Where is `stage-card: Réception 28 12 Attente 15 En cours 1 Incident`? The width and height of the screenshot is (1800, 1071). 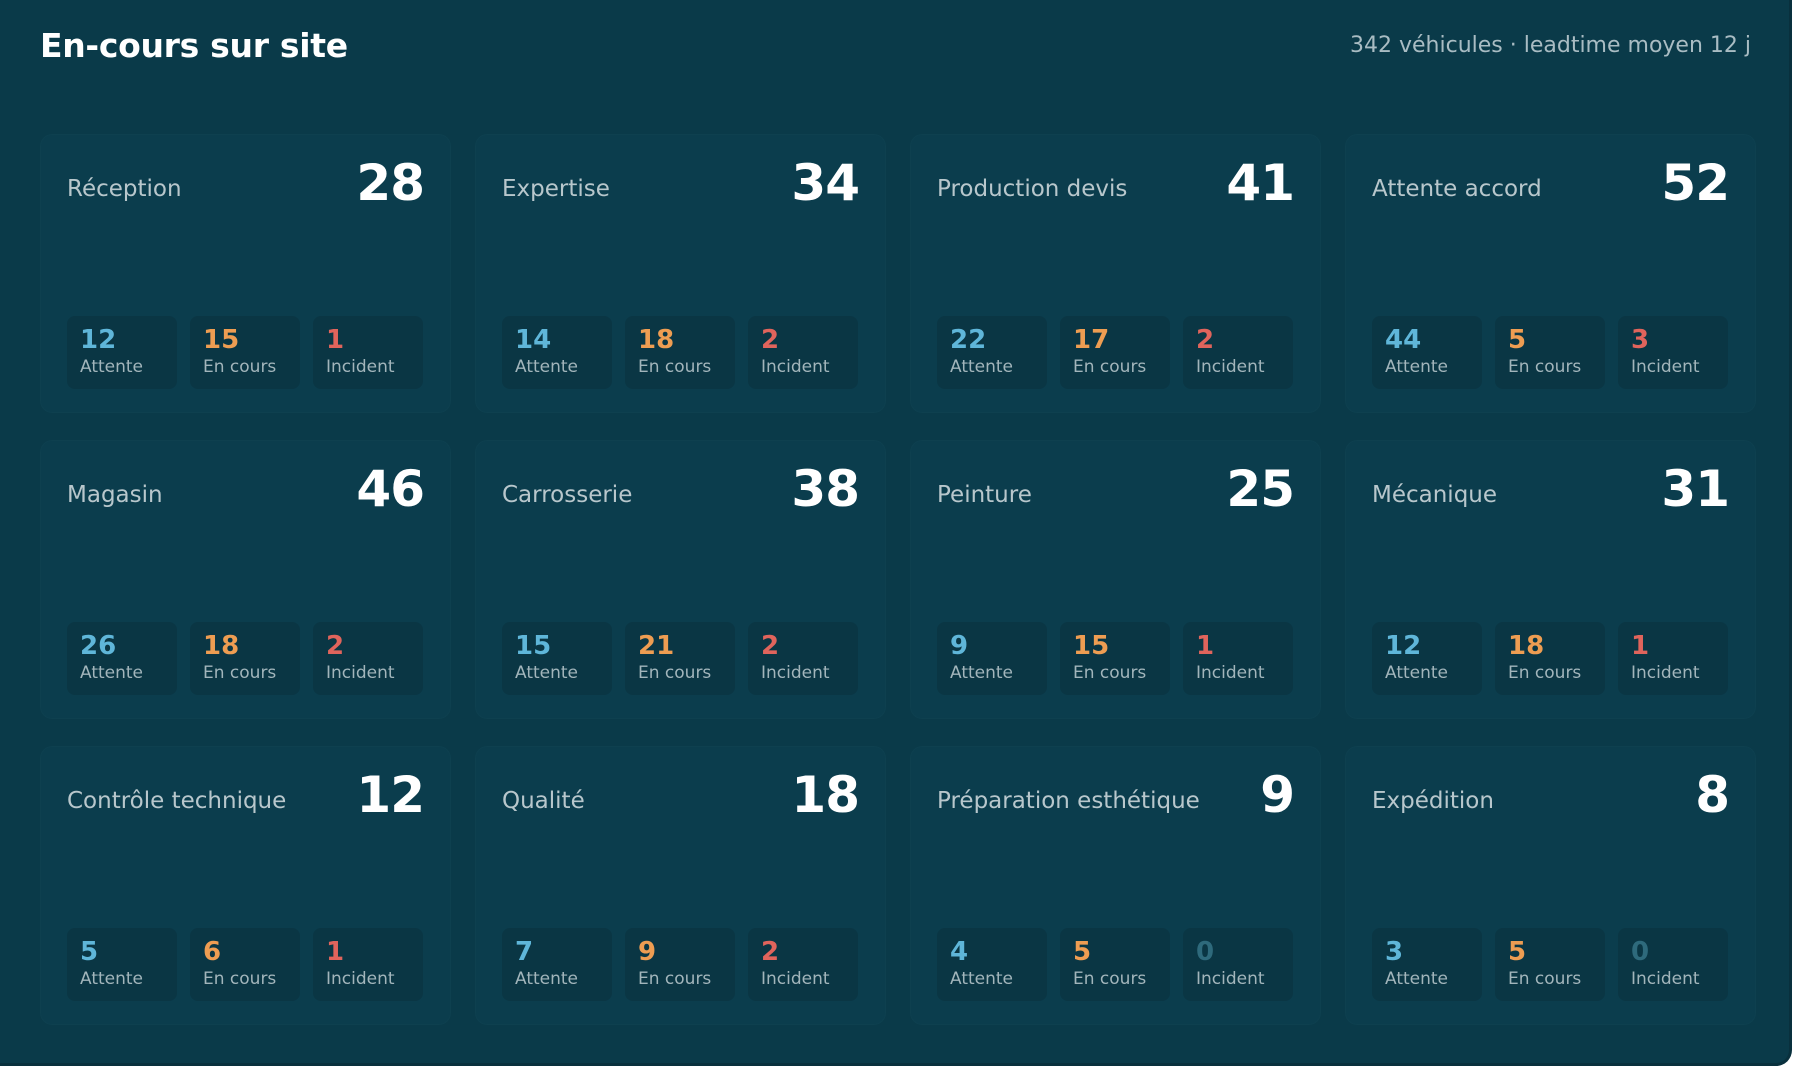
stage-card: Réception 28 12 Attente 15 En cours 1 Incident is located at coordinates (245, 273).